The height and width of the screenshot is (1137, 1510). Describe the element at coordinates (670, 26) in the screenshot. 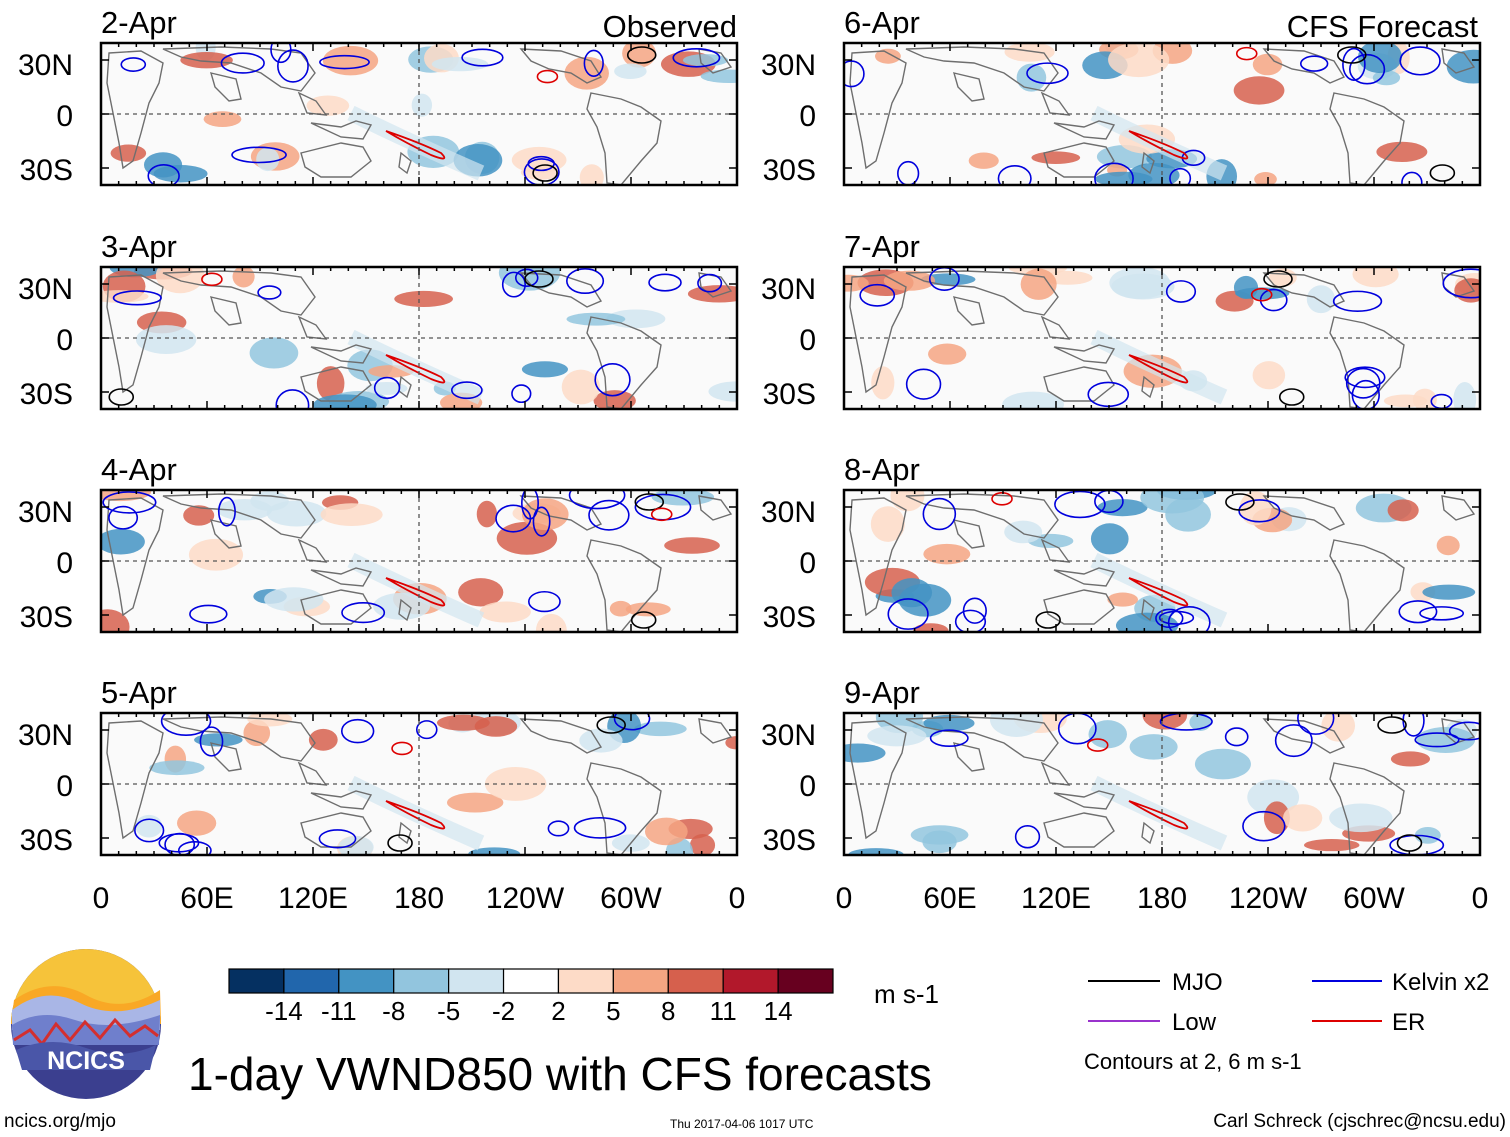

I see `observed-header: Observed` at that location.